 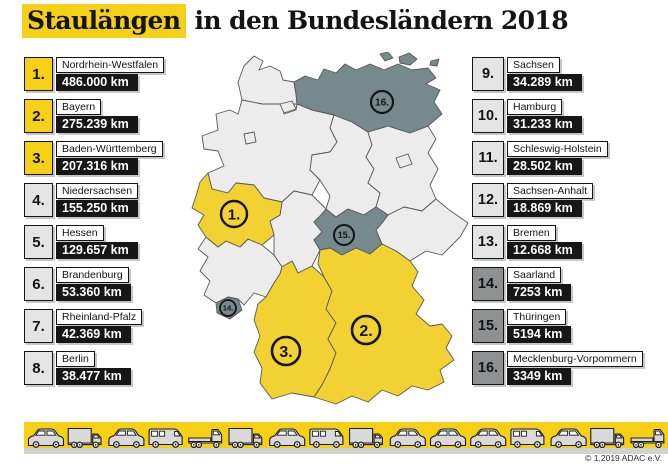 I want to click on ranking-item: 12. Sachsen-Anhalt 18.869 km, so click(x=557, y=200).